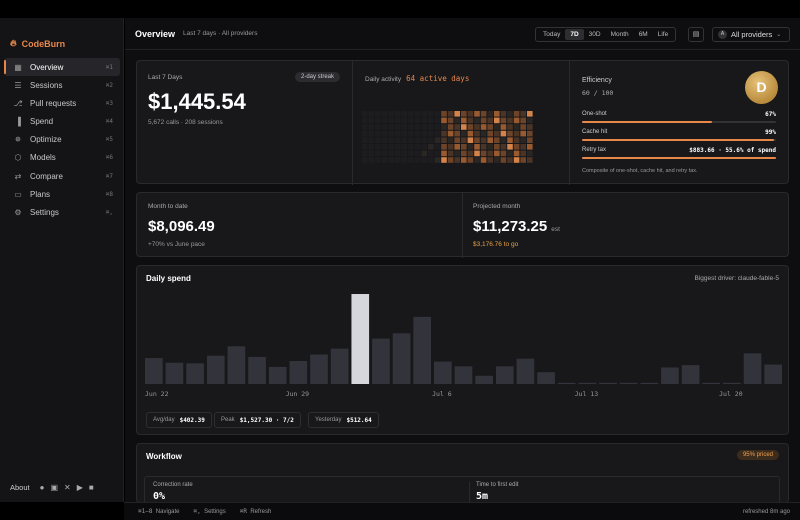  I want to click on first-edit-label: Time to first edit, so click(497, 485).